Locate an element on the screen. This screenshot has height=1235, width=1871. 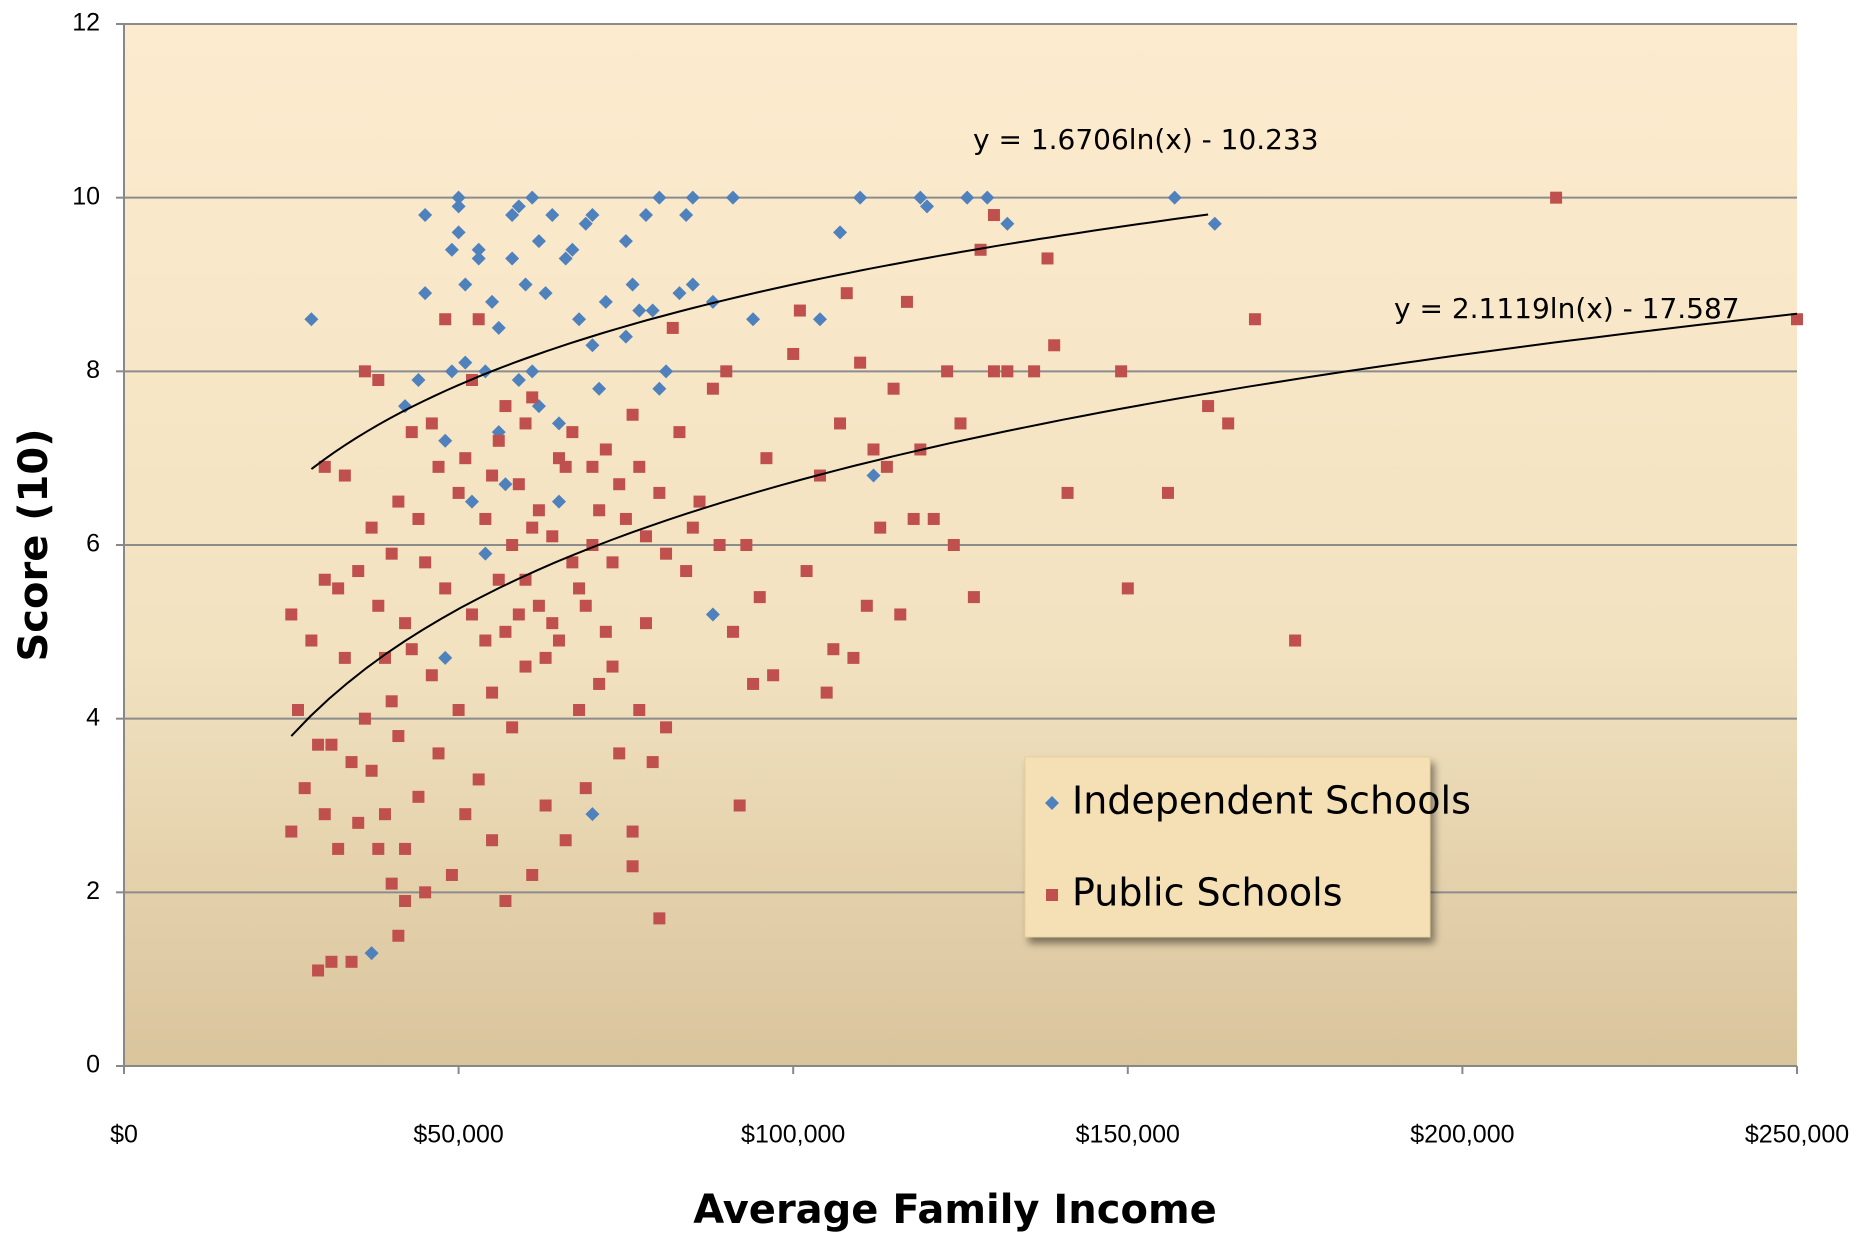
trendline-equation: y = 1.6706ln(x) - 10.233 is located at coordinates (1146, 139).